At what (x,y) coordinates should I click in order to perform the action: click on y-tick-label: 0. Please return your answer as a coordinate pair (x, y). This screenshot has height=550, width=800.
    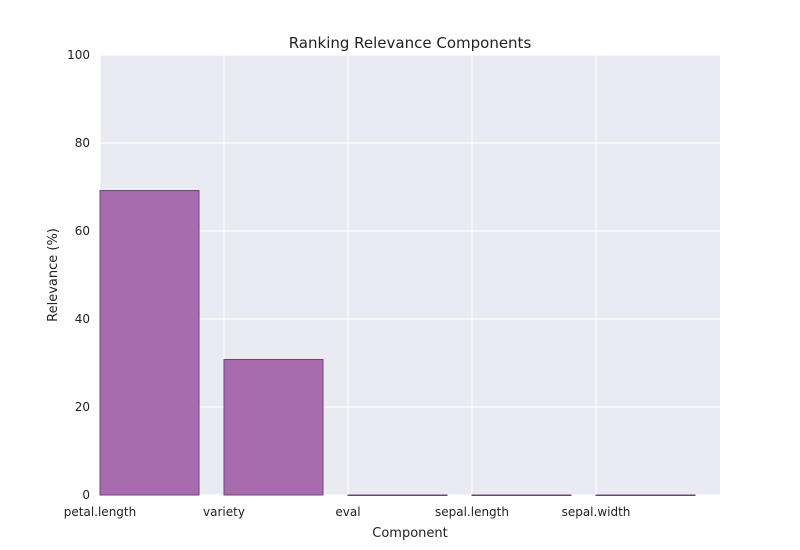
    Looking at the image, I should click on (86, 495).